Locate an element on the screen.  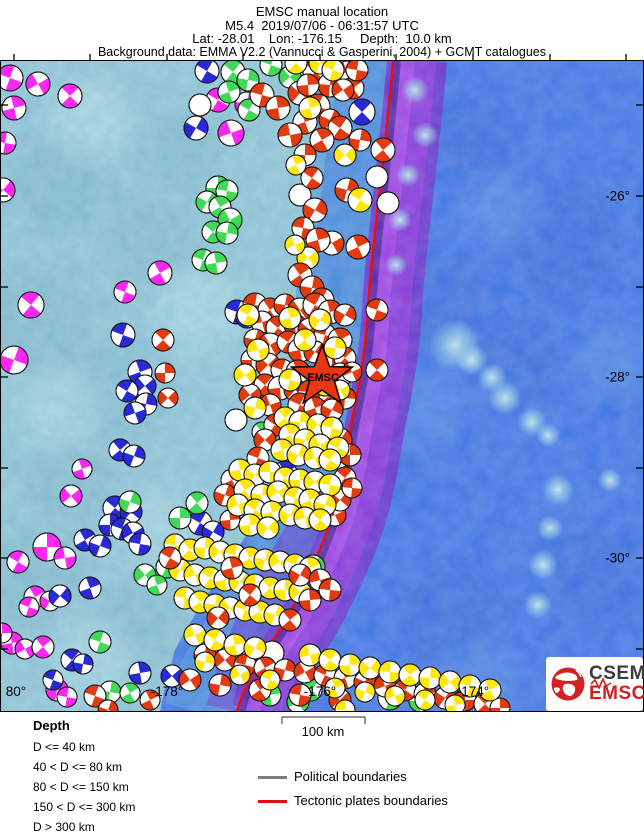
lon-label: 80° is located at coordinates (16, 691).